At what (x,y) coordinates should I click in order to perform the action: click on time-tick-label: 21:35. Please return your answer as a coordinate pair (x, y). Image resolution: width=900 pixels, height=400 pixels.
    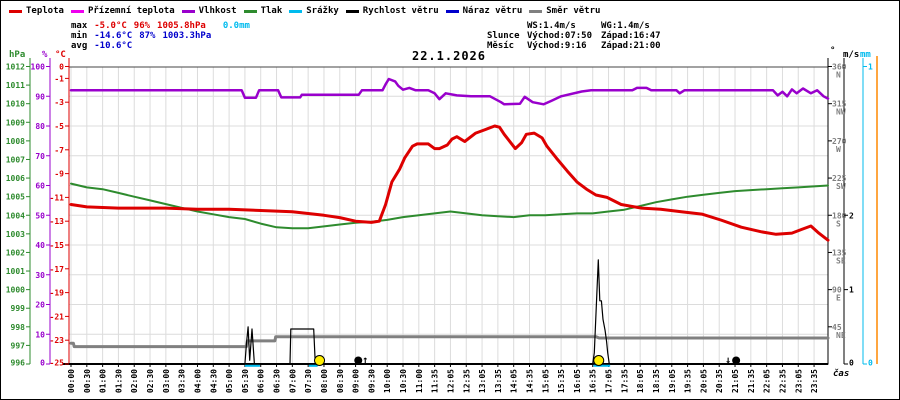
    Looking at the image, I should click on (751, 381).